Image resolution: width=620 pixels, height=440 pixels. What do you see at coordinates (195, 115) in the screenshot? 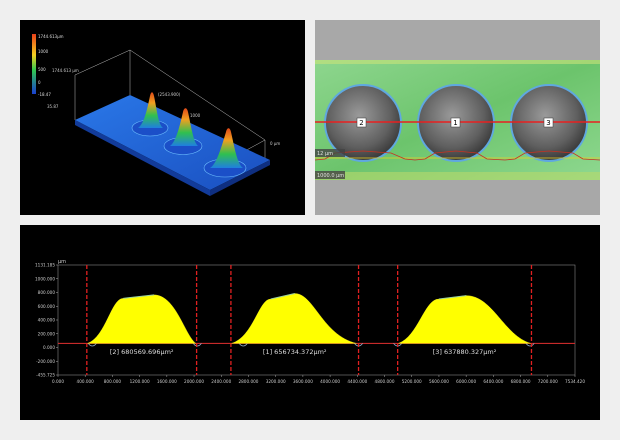
I see `peak-label: 1000` at bounding box center [195, 115].